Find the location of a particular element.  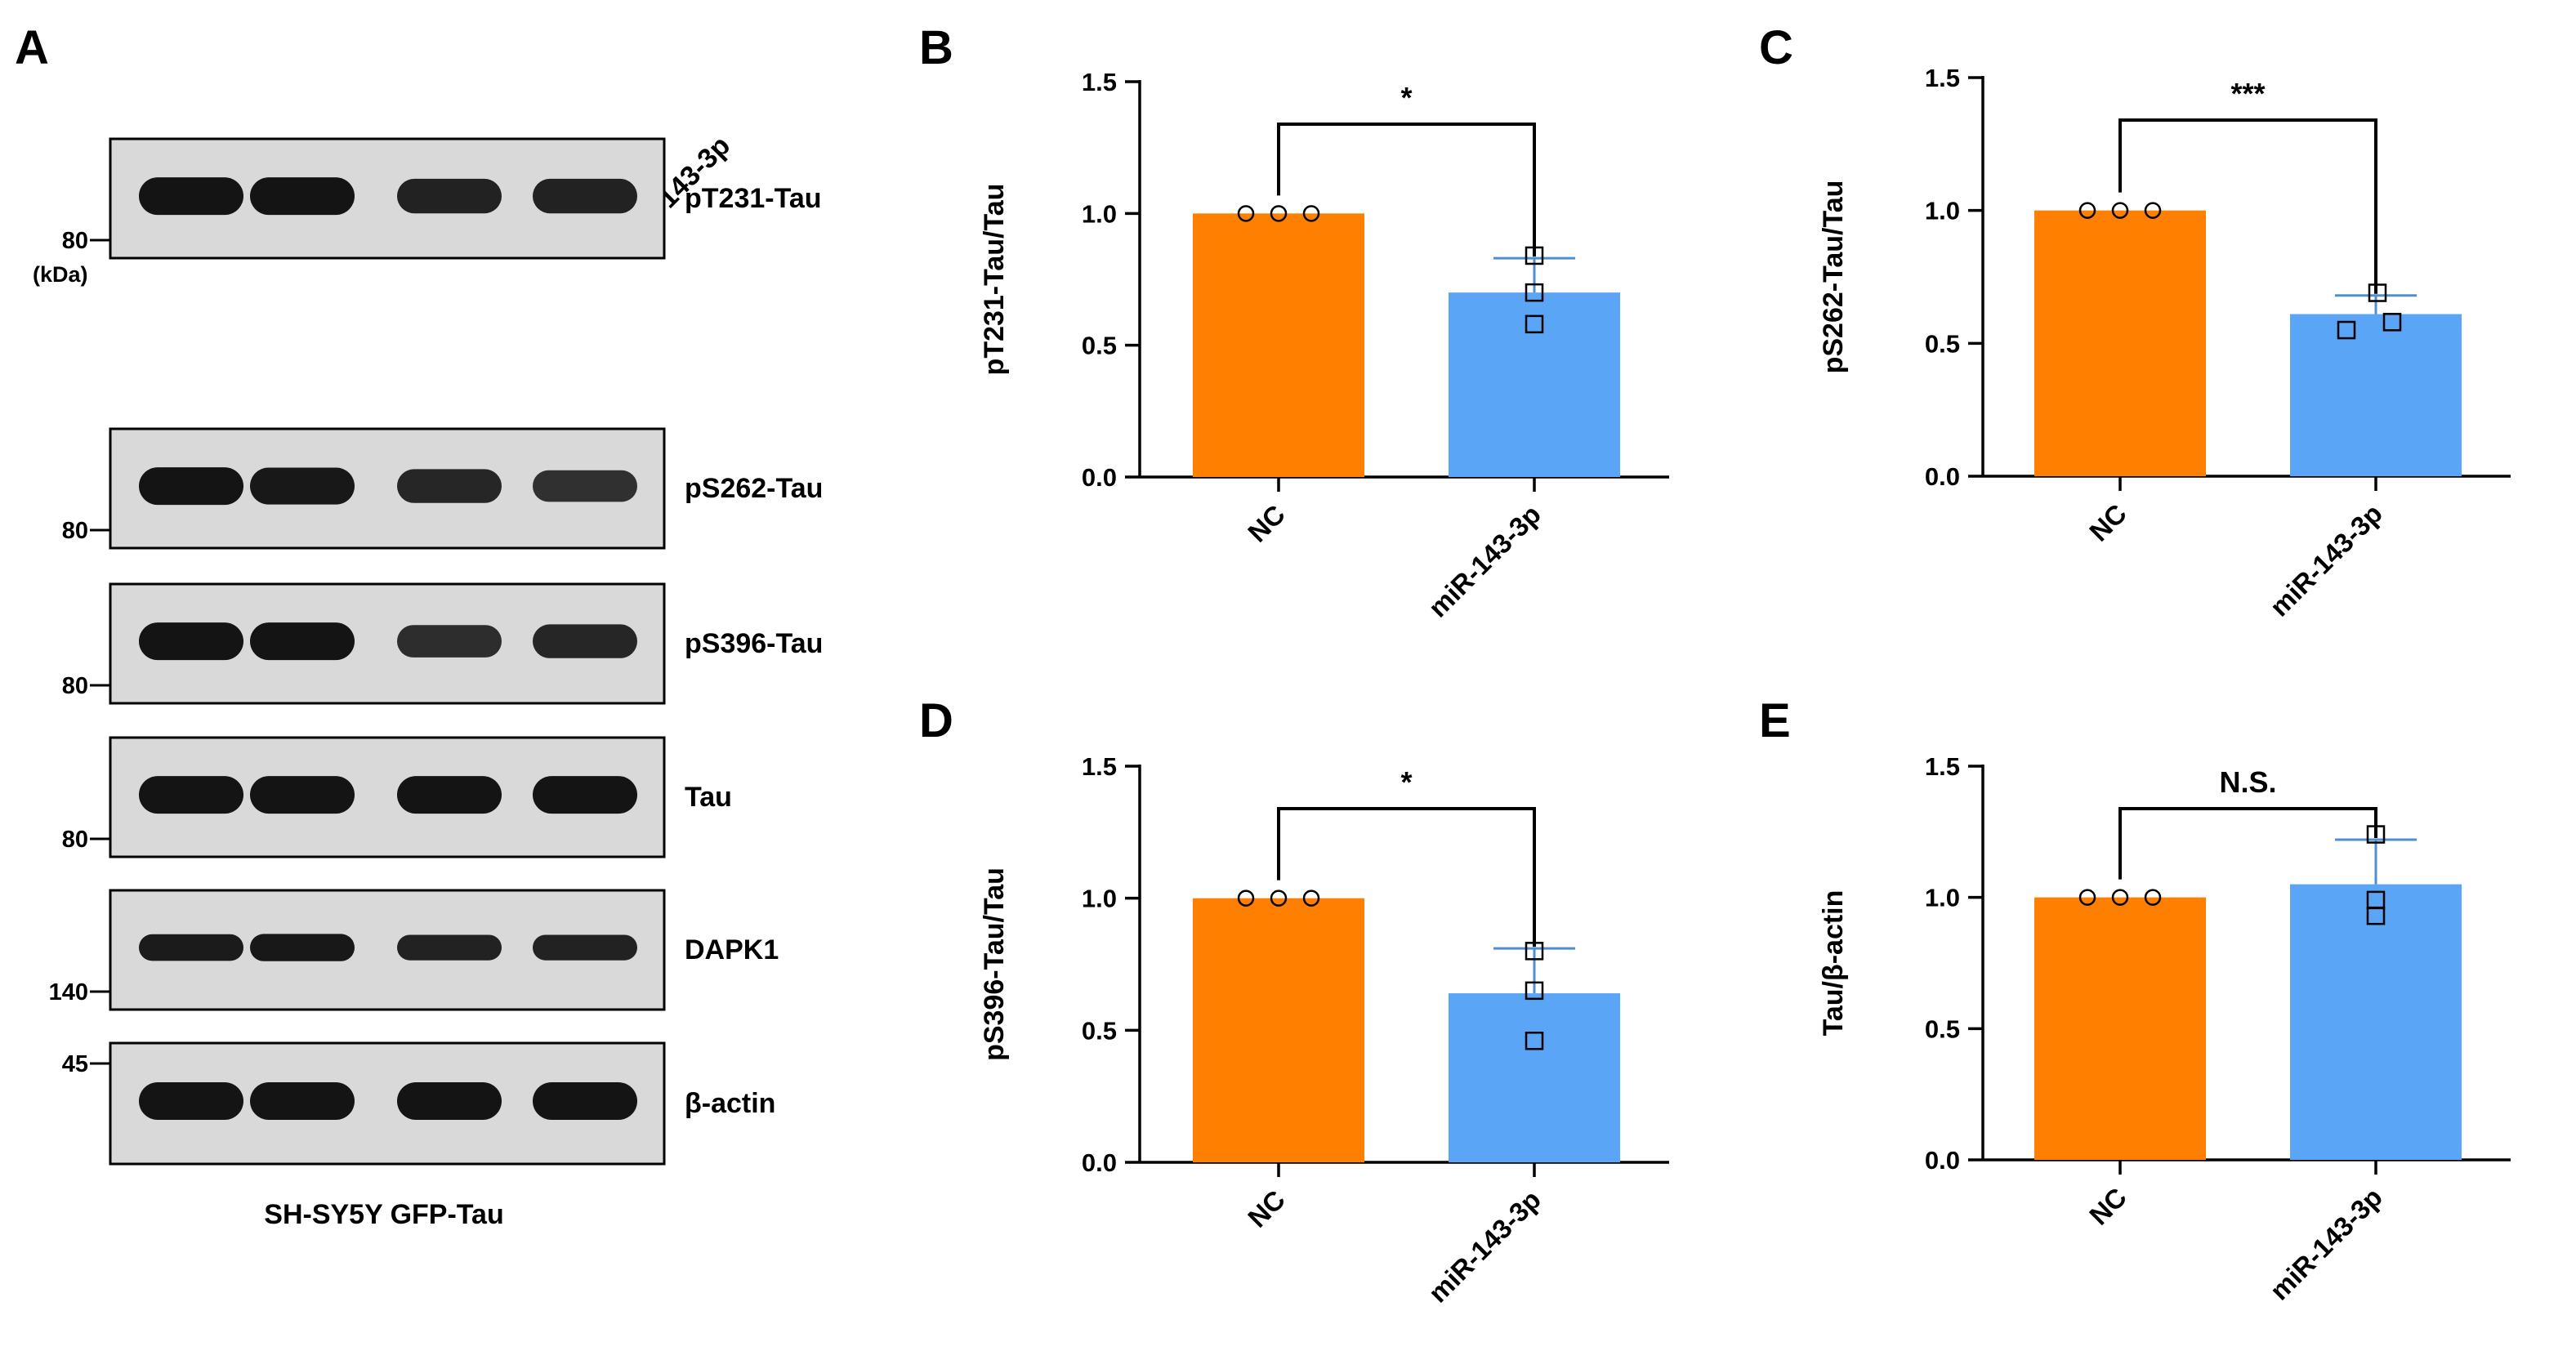

blot-strip: Tau 80 is located at coordinates (397, 797).